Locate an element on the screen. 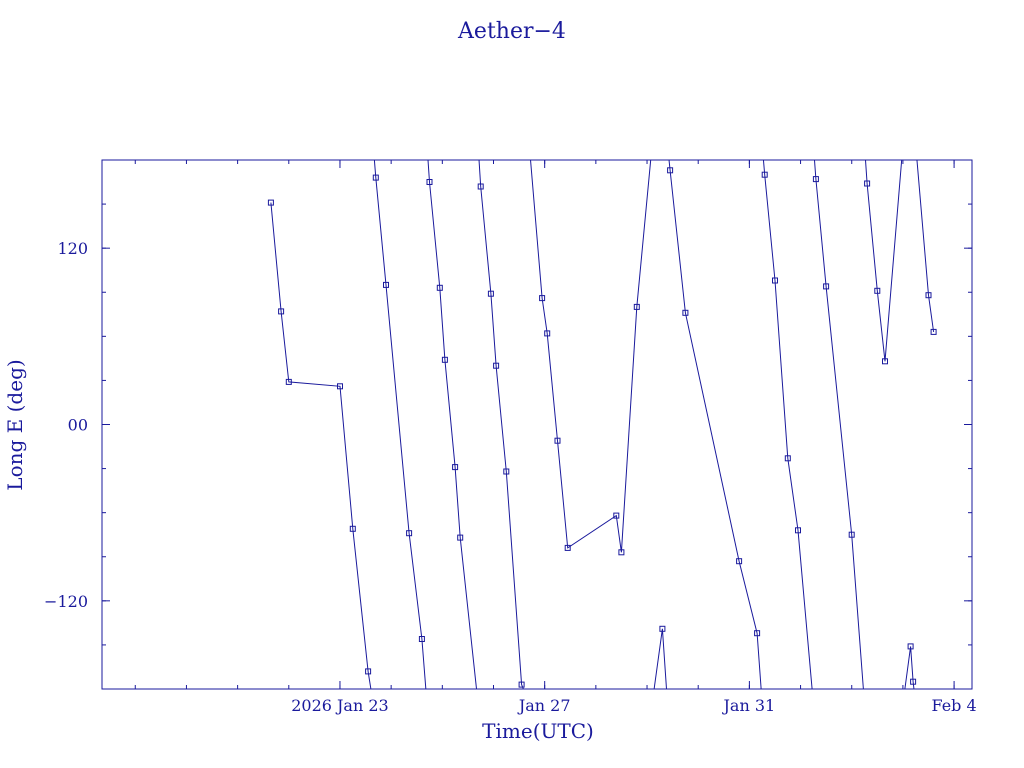  chart-title: Aether−4 is located at coordinates (511, 31).